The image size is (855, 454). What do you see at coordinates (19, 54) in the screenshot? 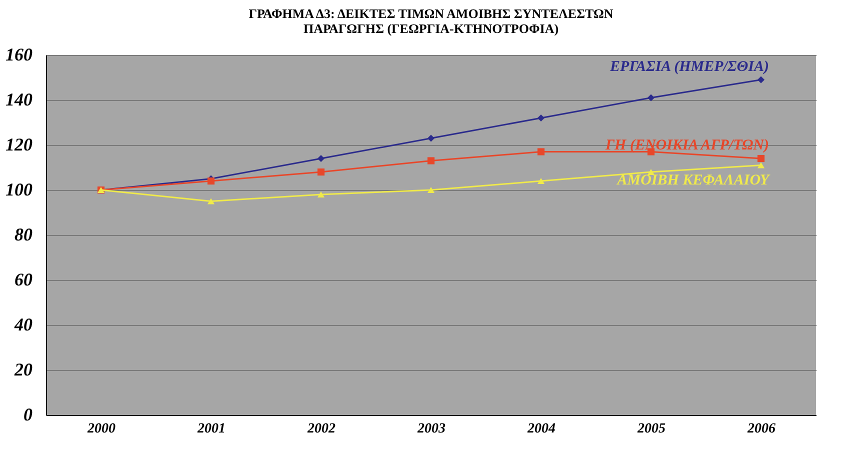
I see `y-tick-label: 160` at bounding box center [19, 54].